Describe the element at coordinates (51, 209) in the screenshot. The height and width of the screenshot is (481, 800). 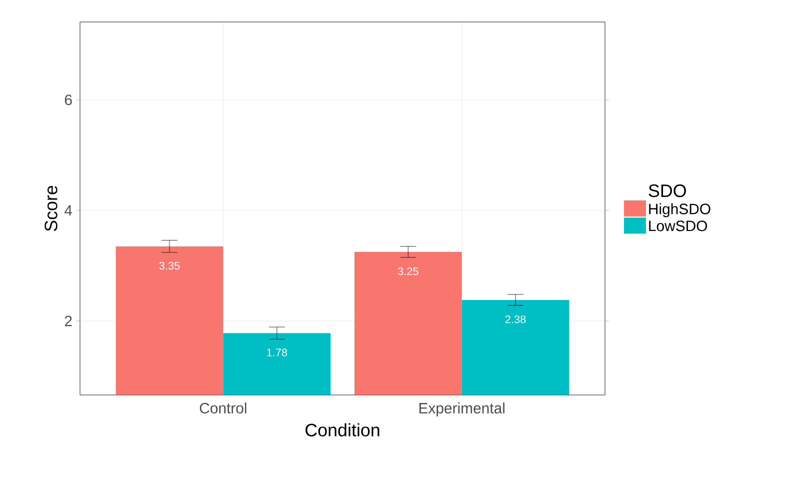
I see `y-axis-title: Score` at that location.